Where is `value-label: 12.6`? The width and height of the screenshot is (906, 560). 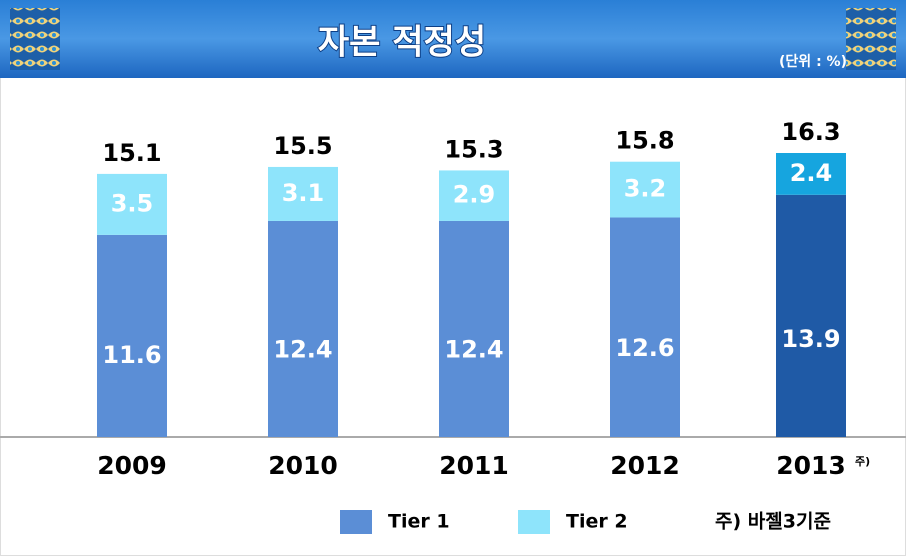 value-label: 12.6 is located at coordinates (644, 348).